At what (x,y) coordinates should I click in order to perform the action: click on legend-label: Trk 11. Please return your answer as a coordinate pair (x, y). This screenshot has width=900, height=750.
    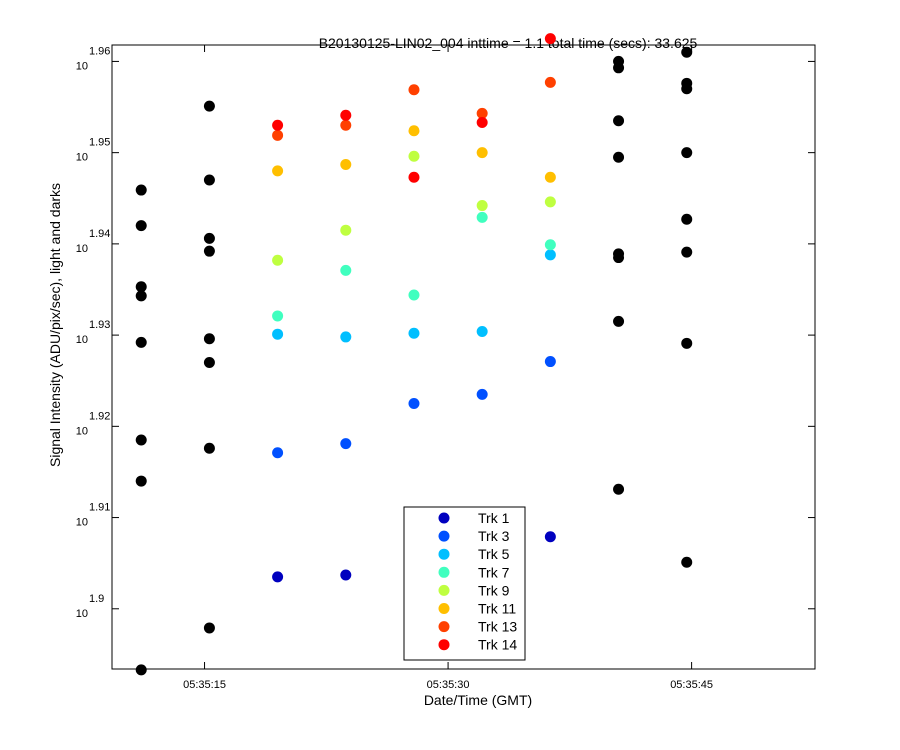
    Looking at the image, I should click on (497, 609).